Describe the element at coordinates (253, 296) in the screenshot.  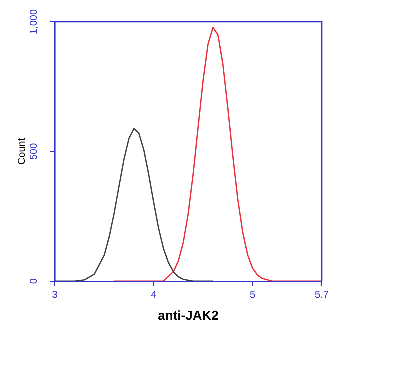
I see `x-tick-label: 5` at that location.